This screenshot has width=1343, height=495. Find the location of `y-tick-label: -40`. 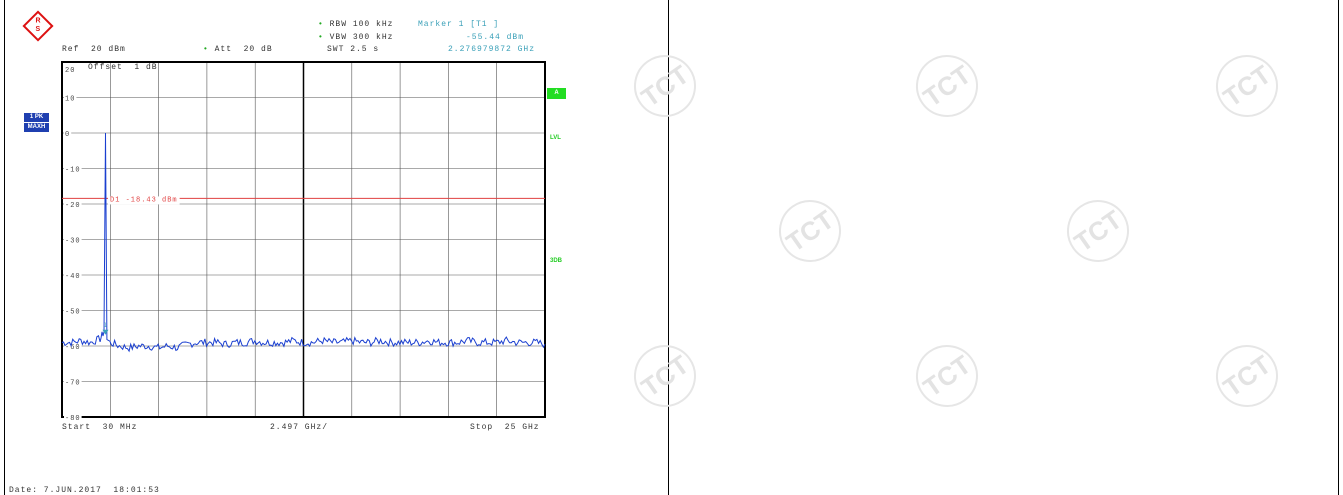

y-tick-label: -40 is located at coordinates (73, 277).